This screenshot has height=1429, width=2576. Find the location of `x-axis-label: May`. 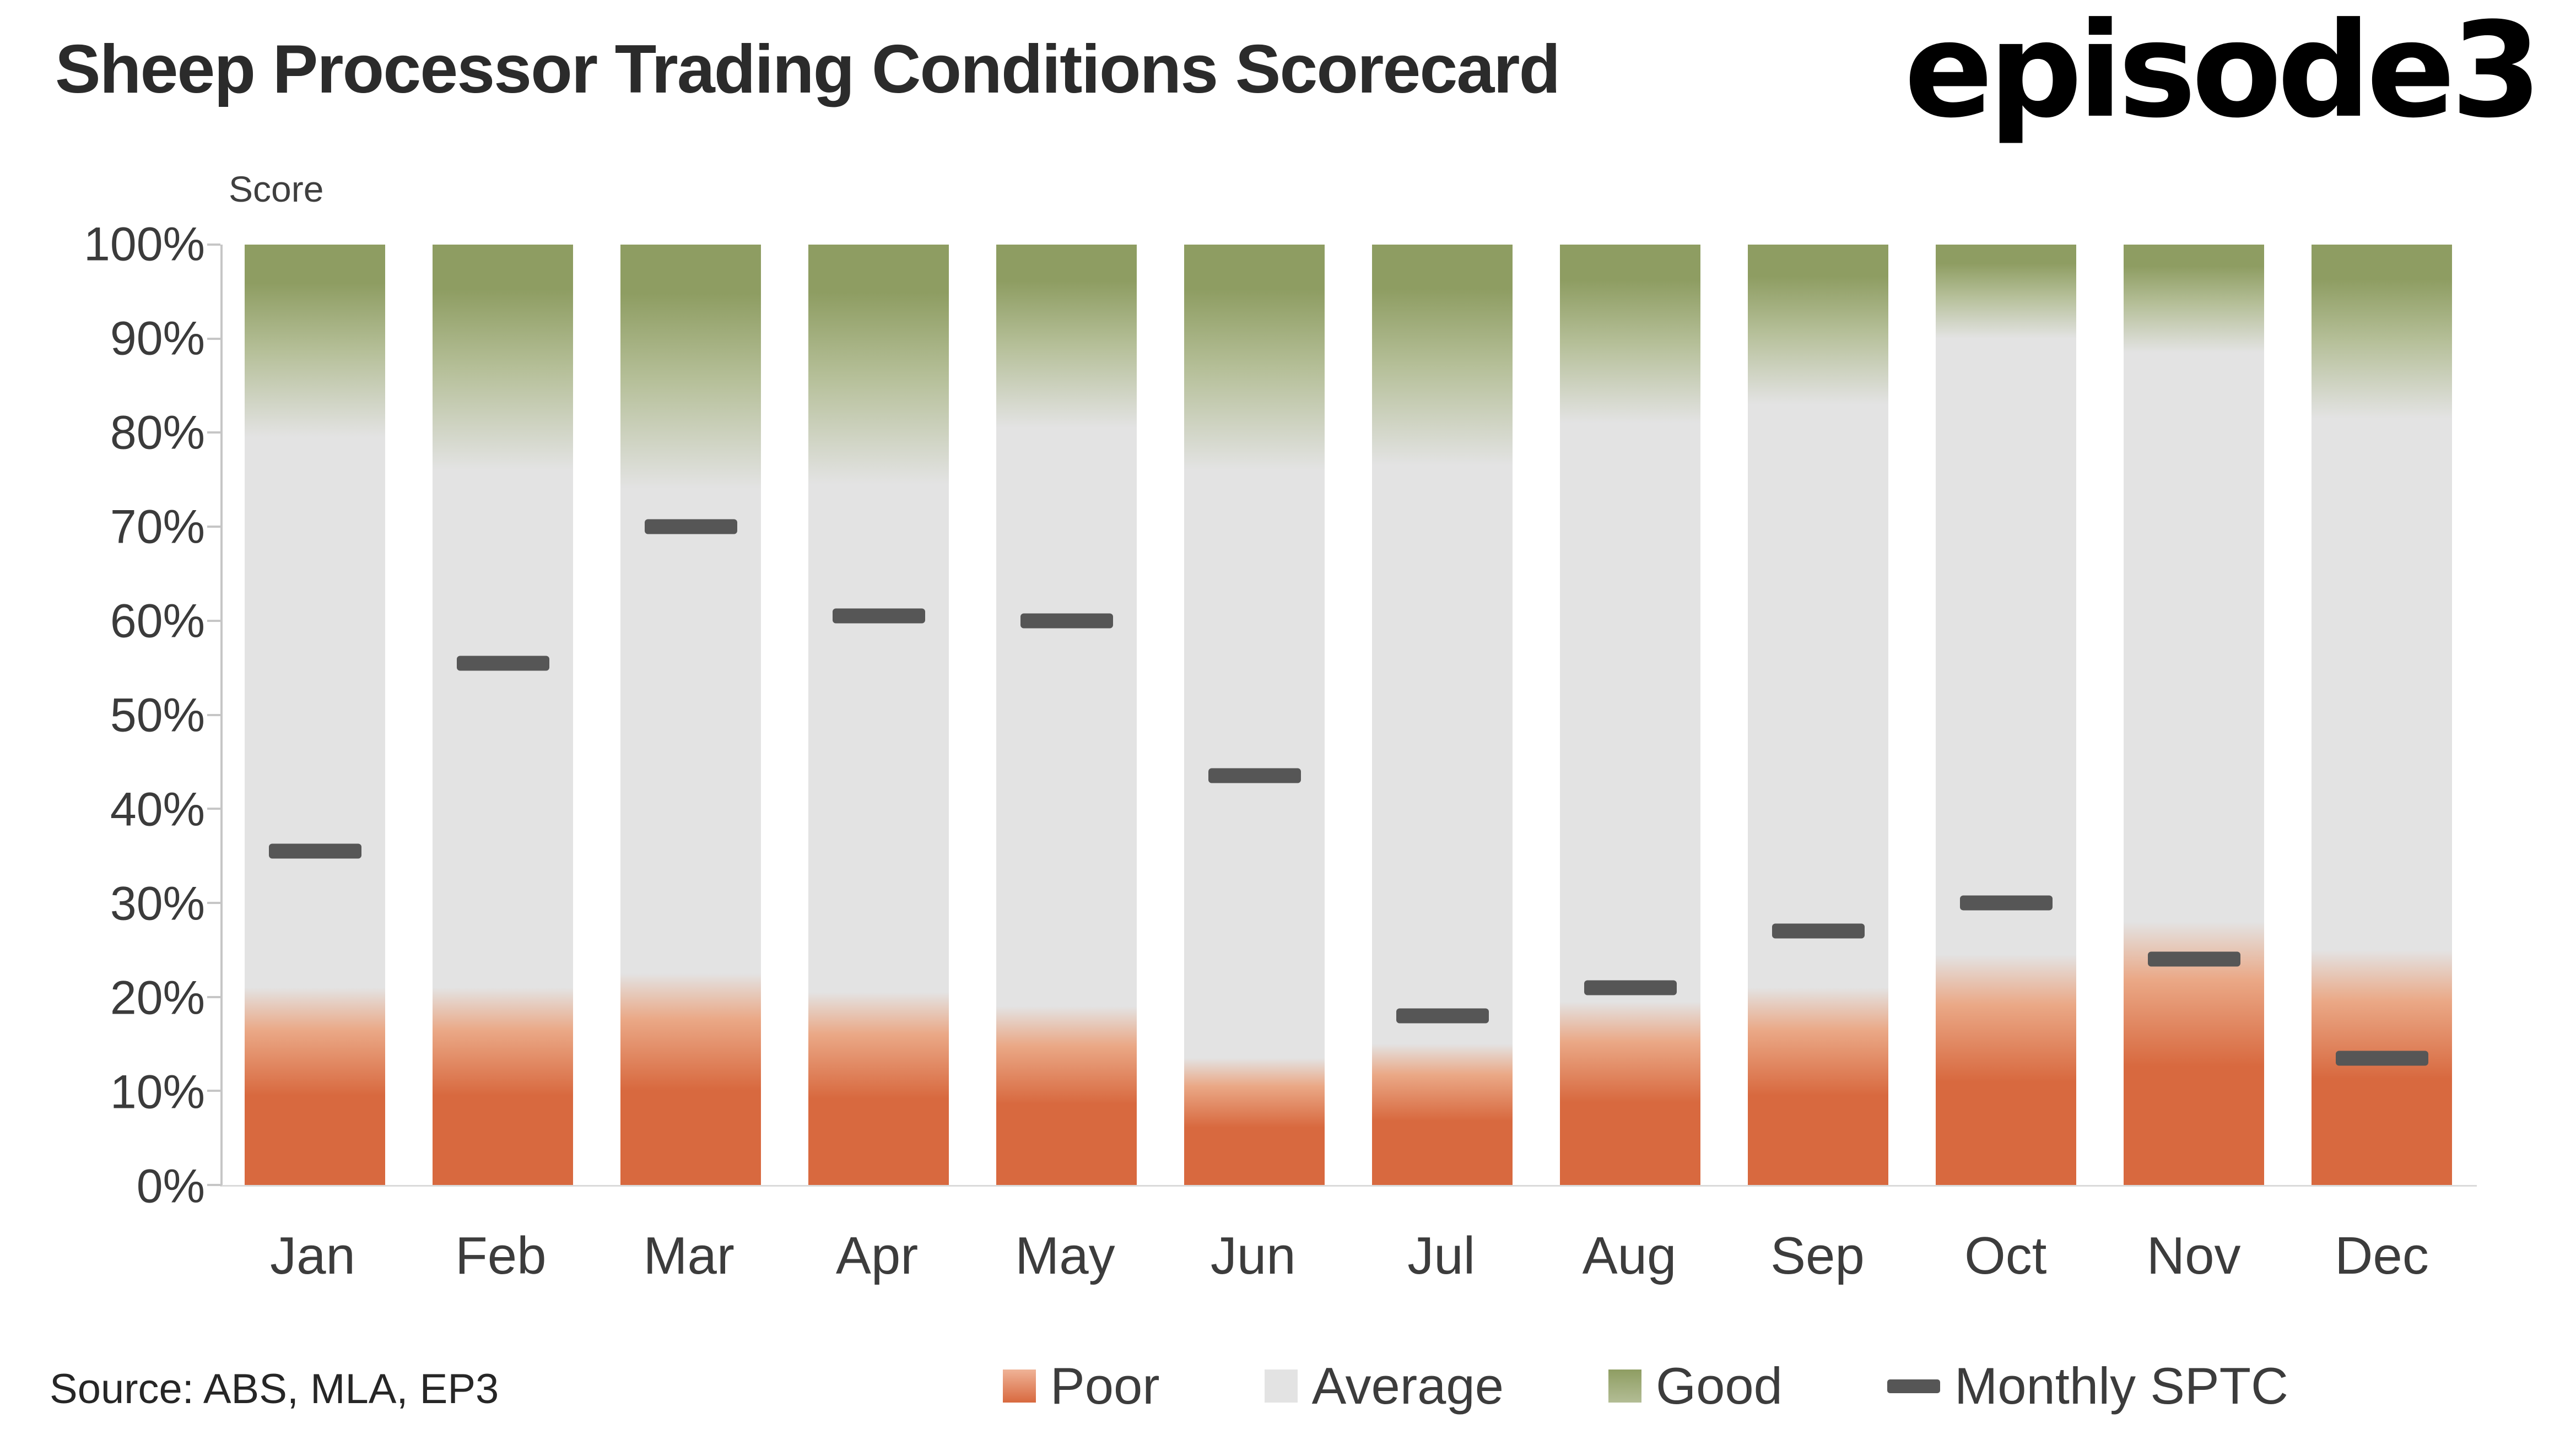

x-axis-label: May is located at coordinates (1065, 1255).